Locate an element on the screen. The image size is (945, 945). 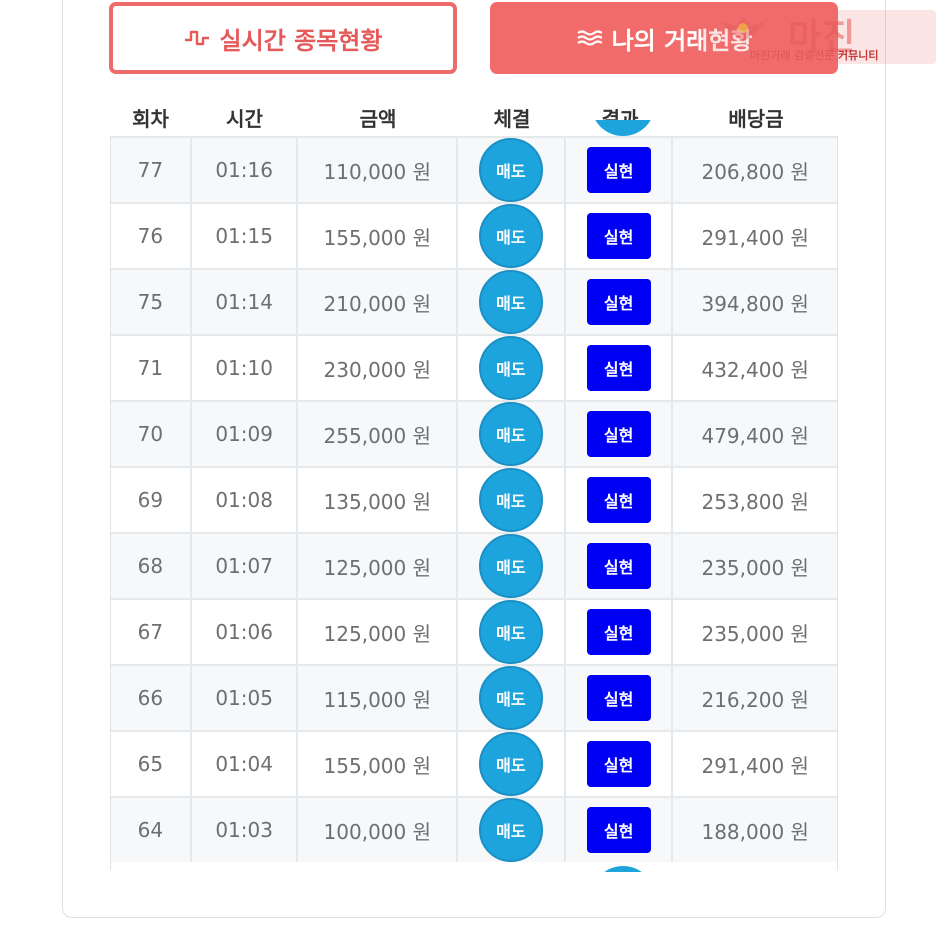
table-row: 70 01:09 255,000 원 매도 실현 479,400 원 is located at coordinates (474, 433).